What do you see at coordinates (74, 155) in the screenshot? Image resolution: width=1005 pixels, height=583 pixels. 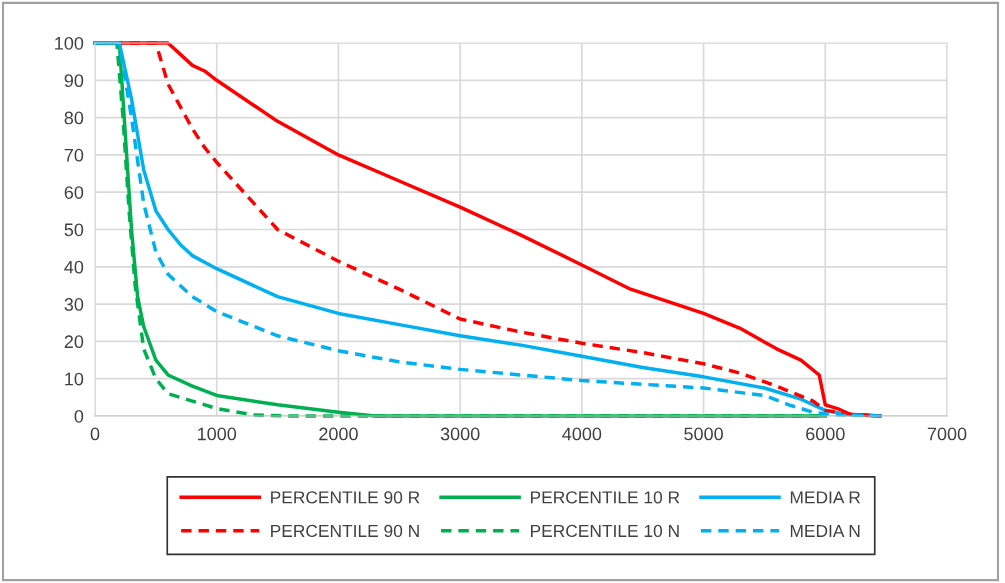 I see `y-tick-label: 70` at bounding box center [74, 155].